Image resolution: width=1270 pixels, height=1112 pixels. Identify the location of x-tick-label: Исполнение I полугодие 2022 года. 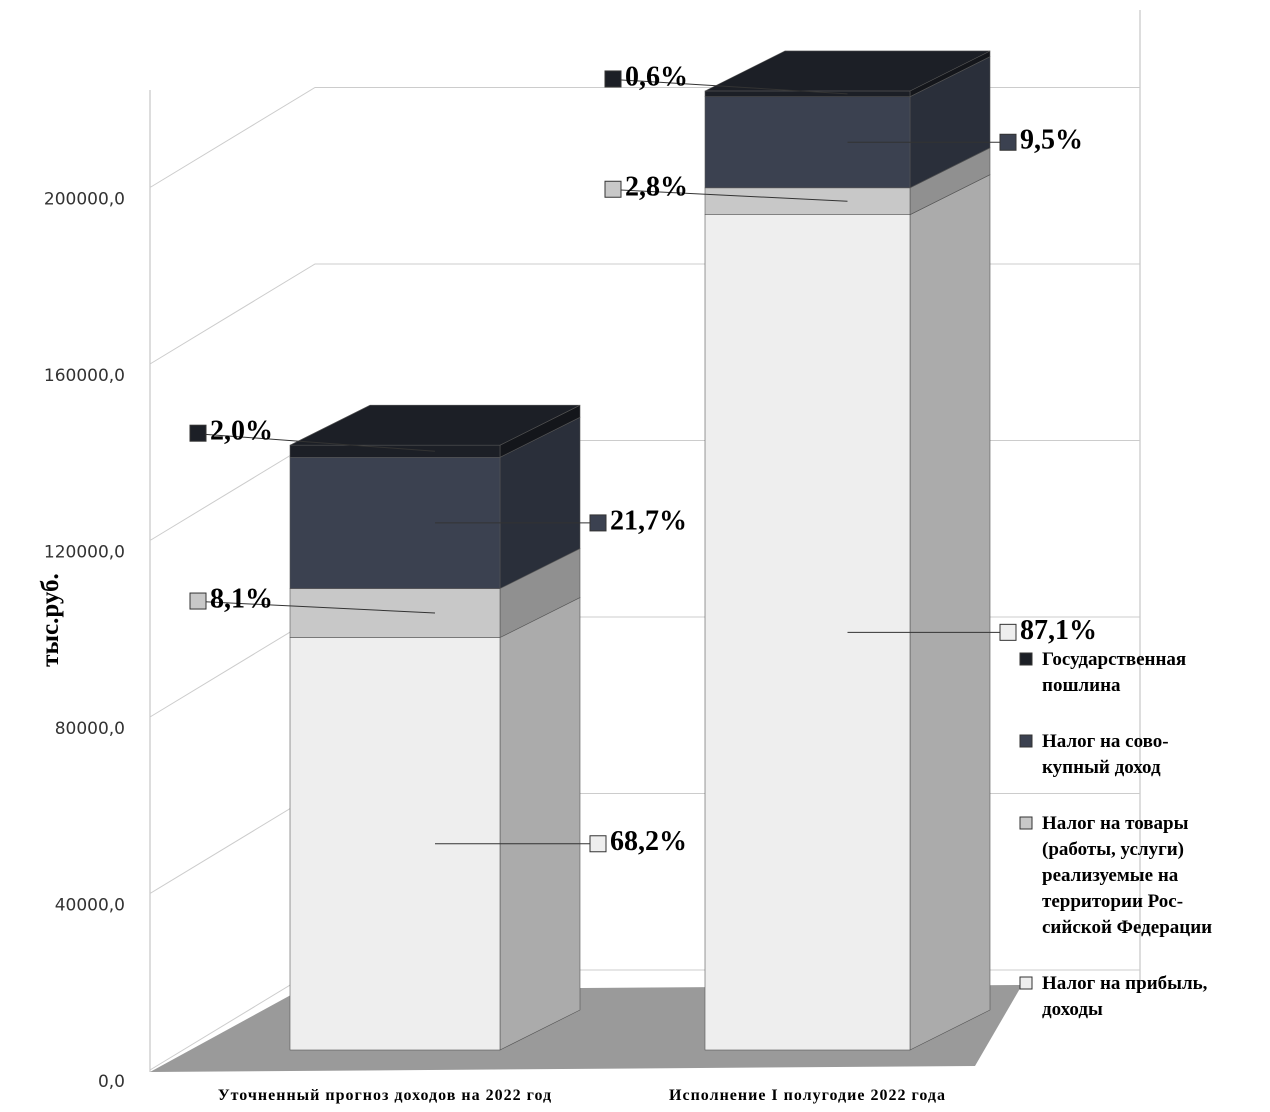
(807, 1095).